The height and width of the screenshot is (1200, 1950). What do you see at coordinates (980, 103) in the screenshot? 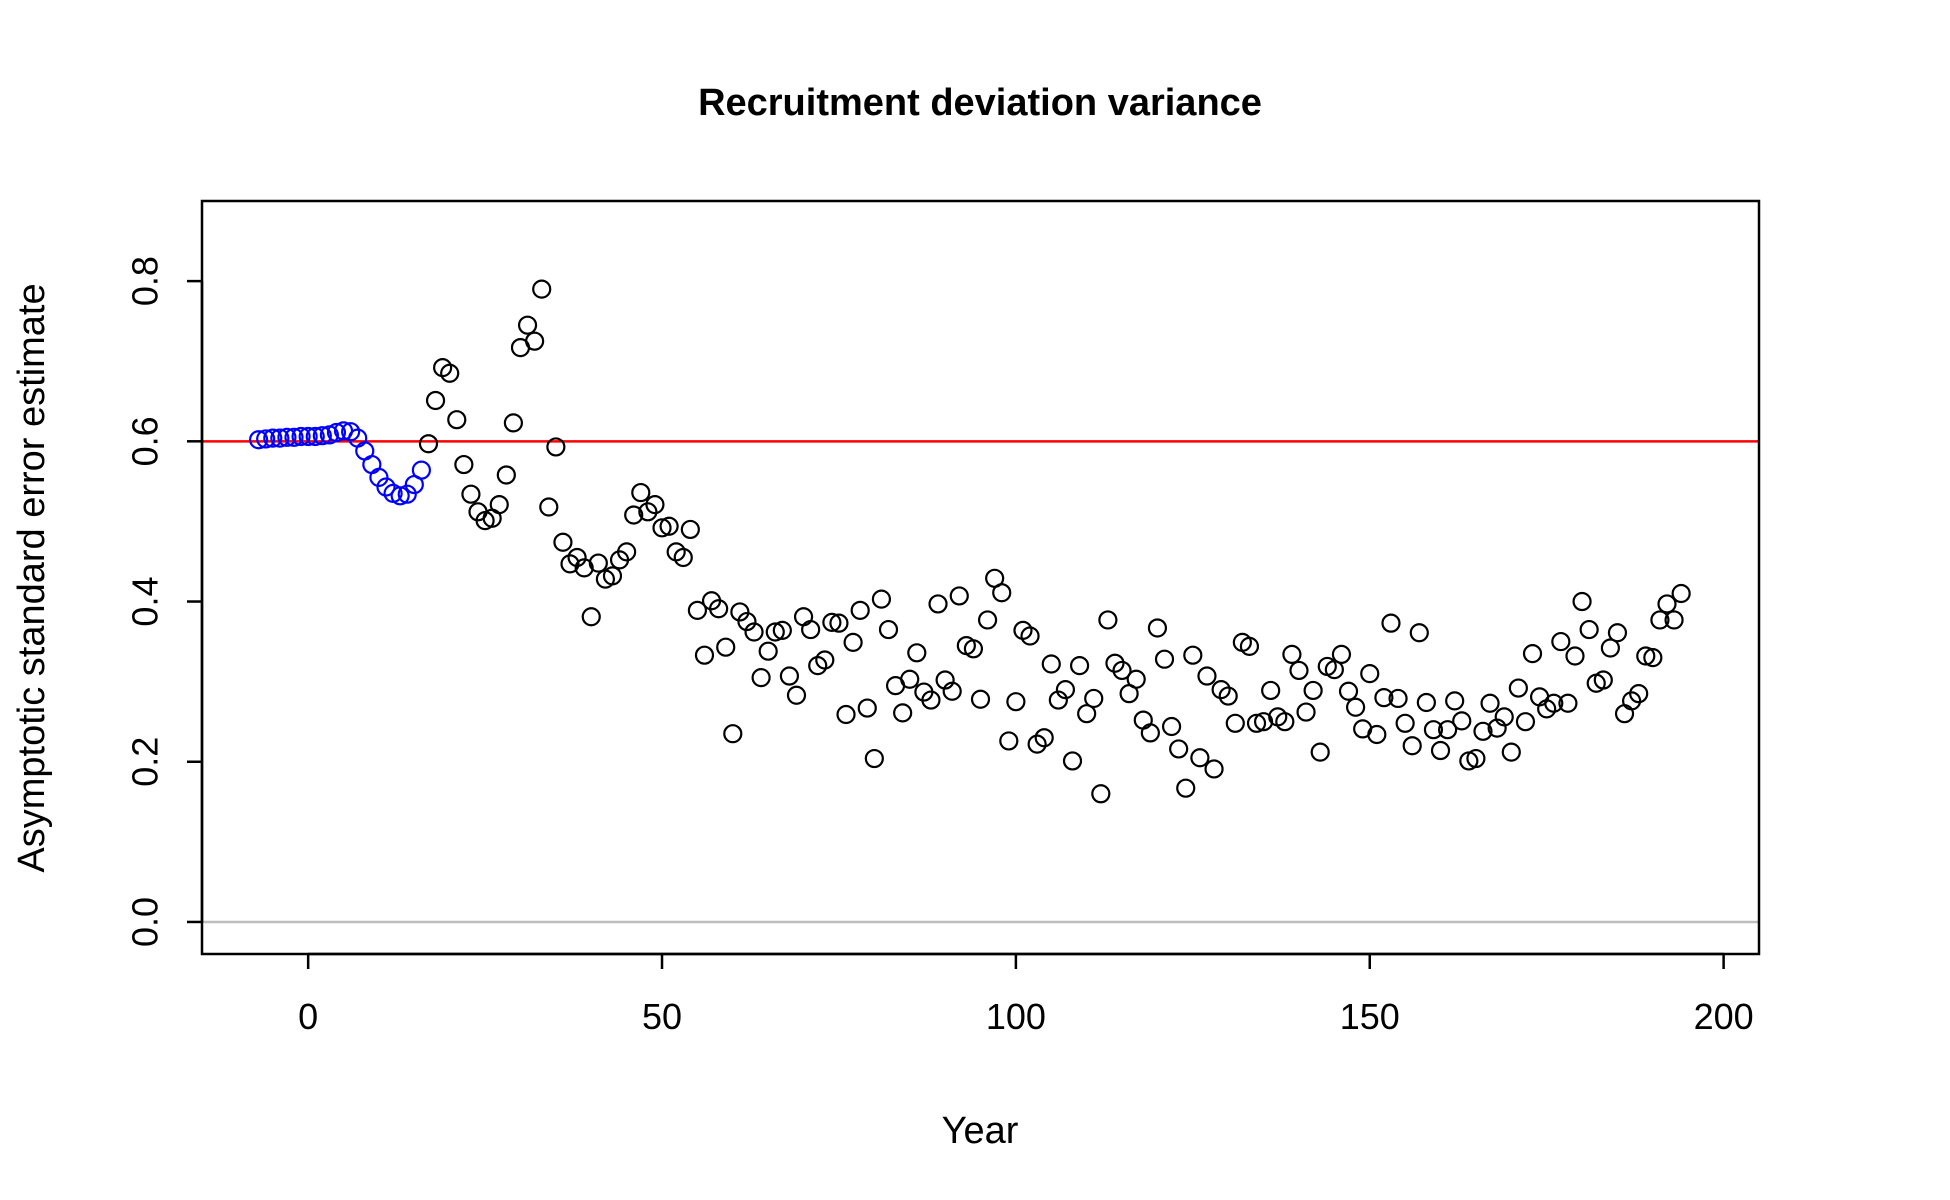
I see `chart-title: Recruitment deviation variance` at bounding box center [980, 103].